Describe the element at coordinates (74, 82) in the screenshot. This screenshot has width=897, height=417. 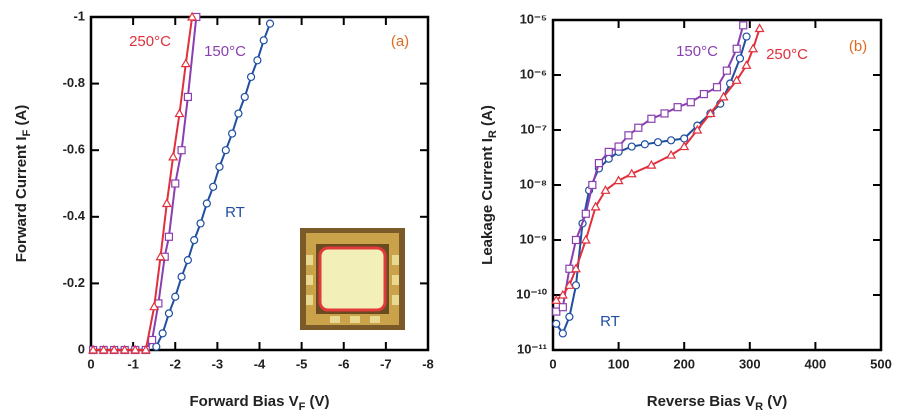
I see `y-tick-label: -0.8` at that location.